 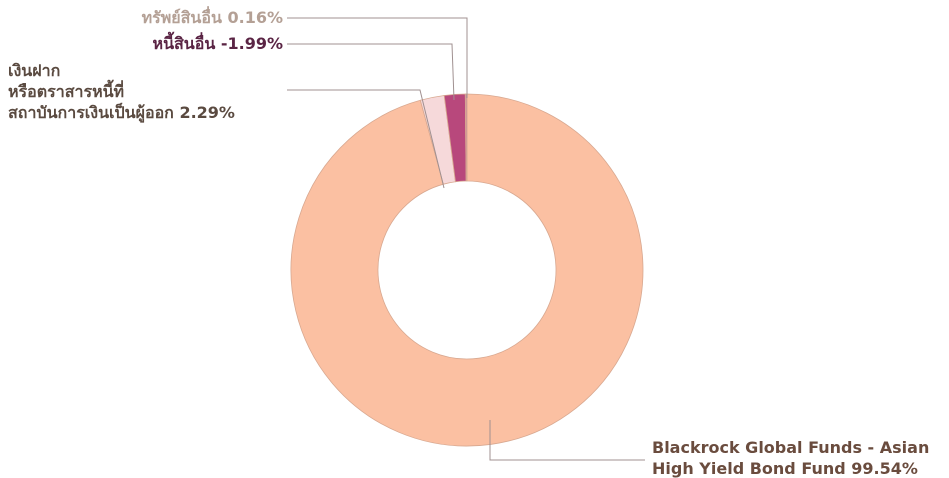 I want to click on value-label: 2.29%, so click(x=207, y=112).